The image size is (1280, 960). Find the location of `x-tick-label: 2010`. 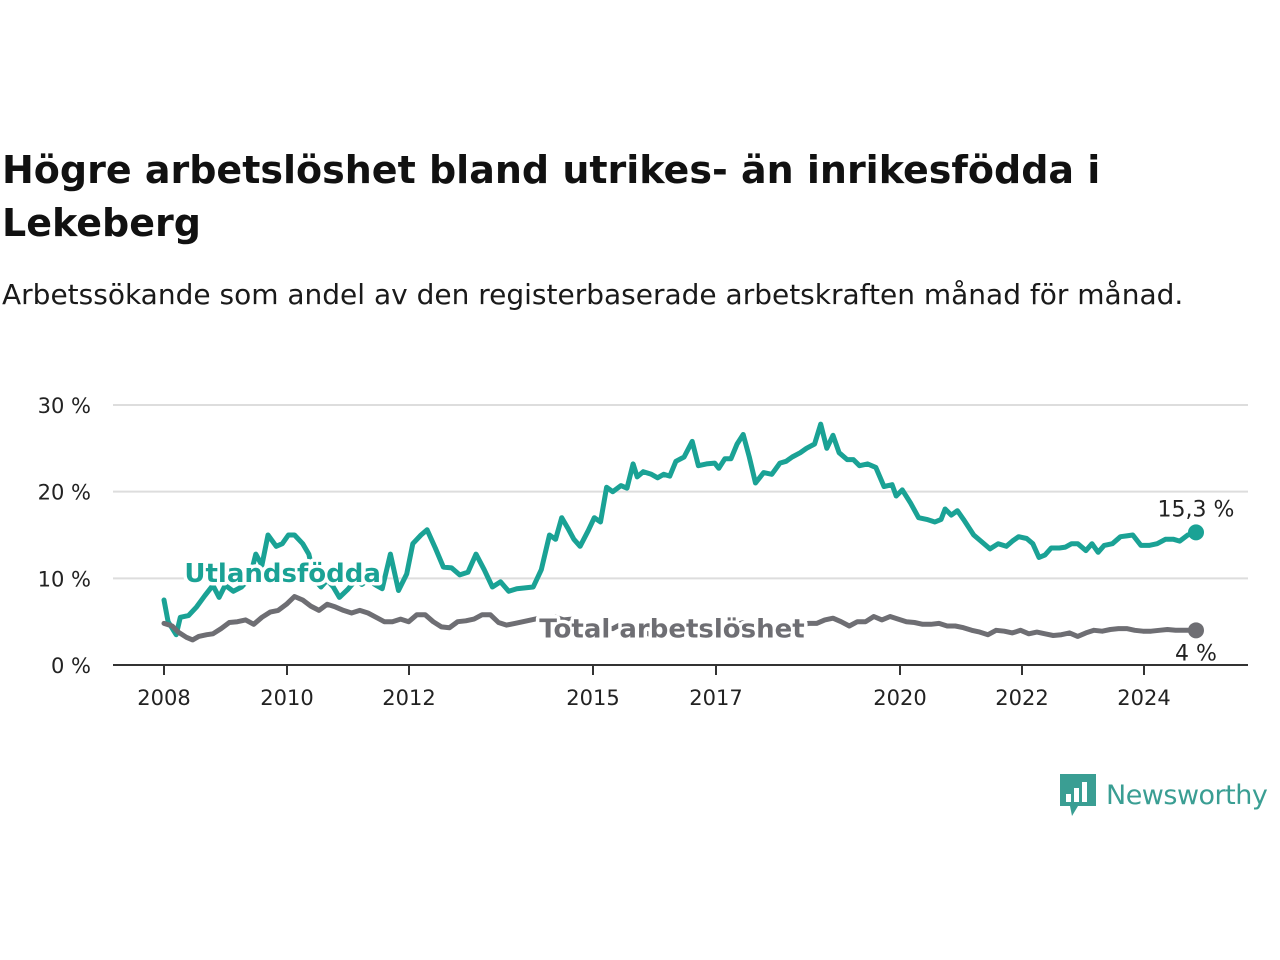

x-tick-label: 2010 is located at coordinates (286, 698).